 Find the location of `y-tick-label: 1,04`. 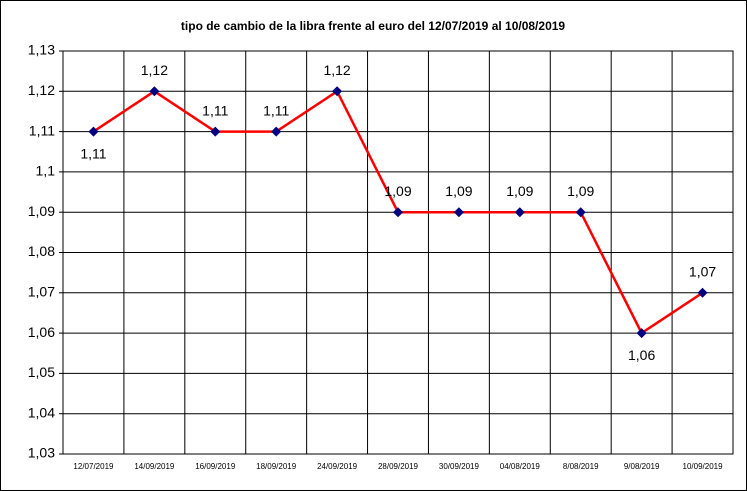

y-tick-label: 1,04 is located at coordinates (41, 412).